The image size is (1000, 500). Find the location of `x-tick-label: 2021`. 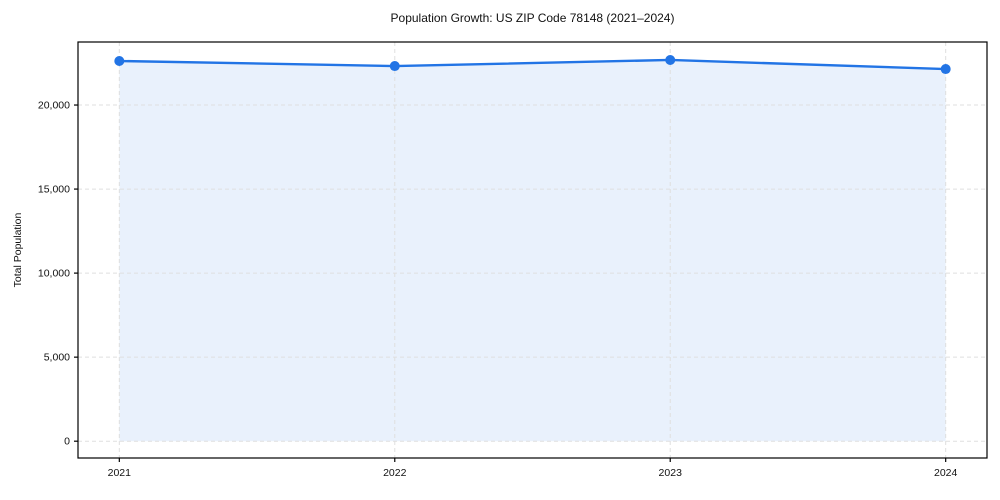

x-tick-label: 2021 is located at coordinates (120, 473).